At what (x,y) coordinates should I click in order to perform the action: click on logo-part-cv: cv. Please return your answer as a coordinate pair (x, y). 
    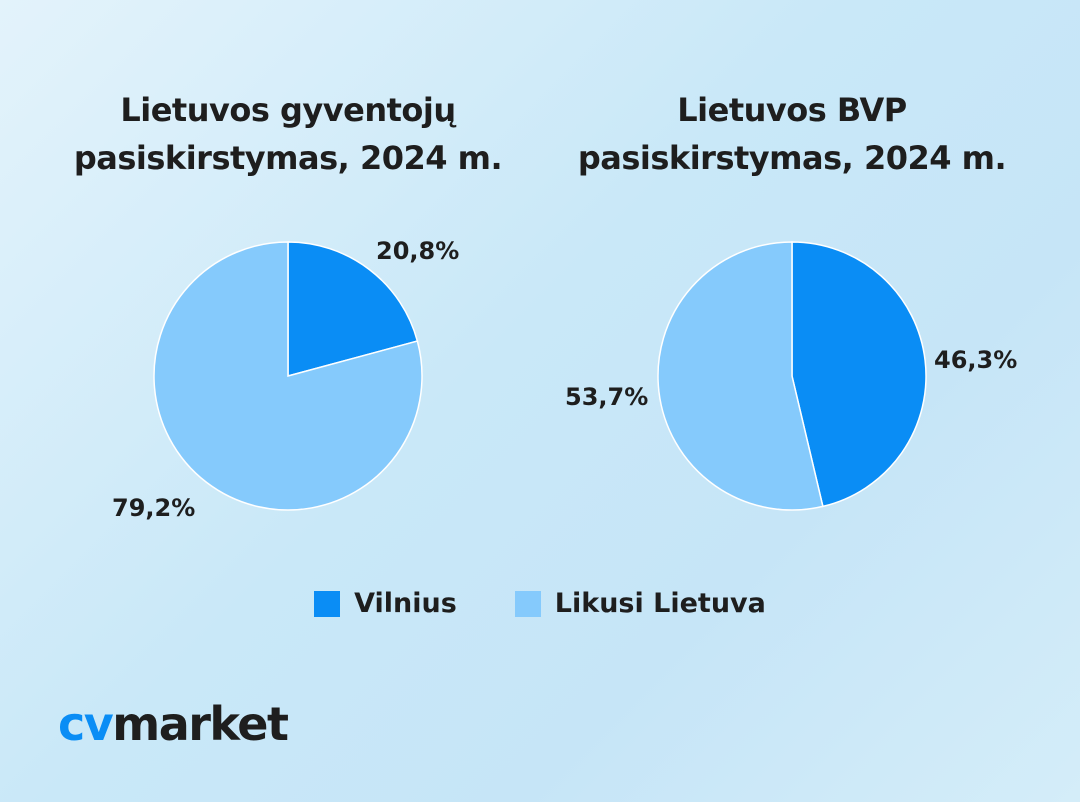
    Looking at the image, I should click on (86, 724).